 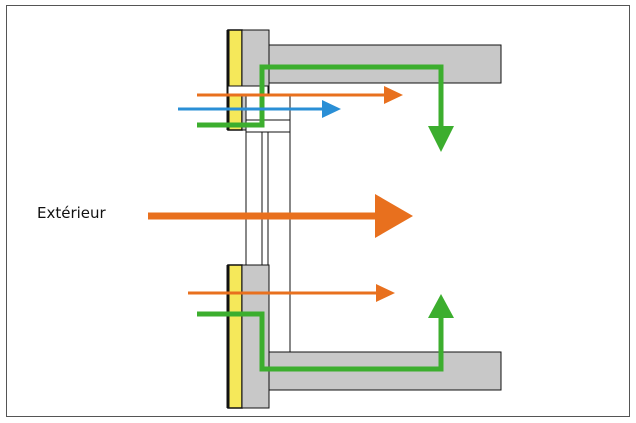 I want to click on upper-moisture-arrowhead, so click(x=441, y=139).